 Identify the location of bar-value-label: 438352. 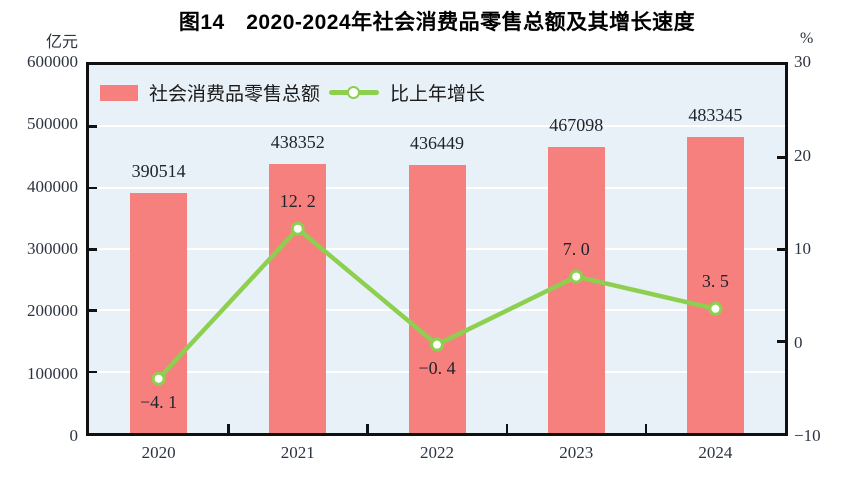
(297, 142).